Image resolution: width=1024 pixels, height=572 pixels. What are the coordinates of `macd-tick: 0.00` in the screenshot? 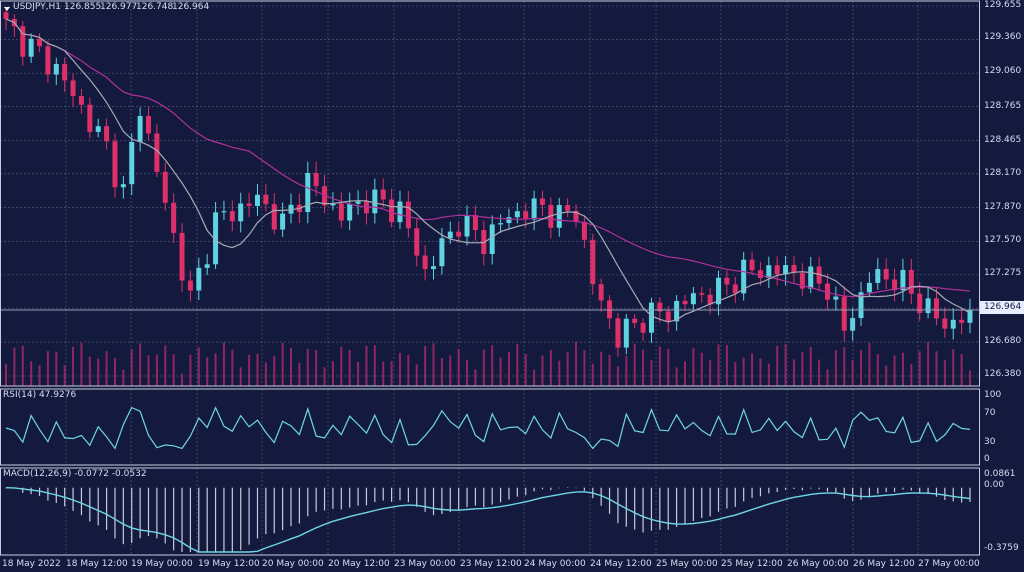 It's located at (994, 485).